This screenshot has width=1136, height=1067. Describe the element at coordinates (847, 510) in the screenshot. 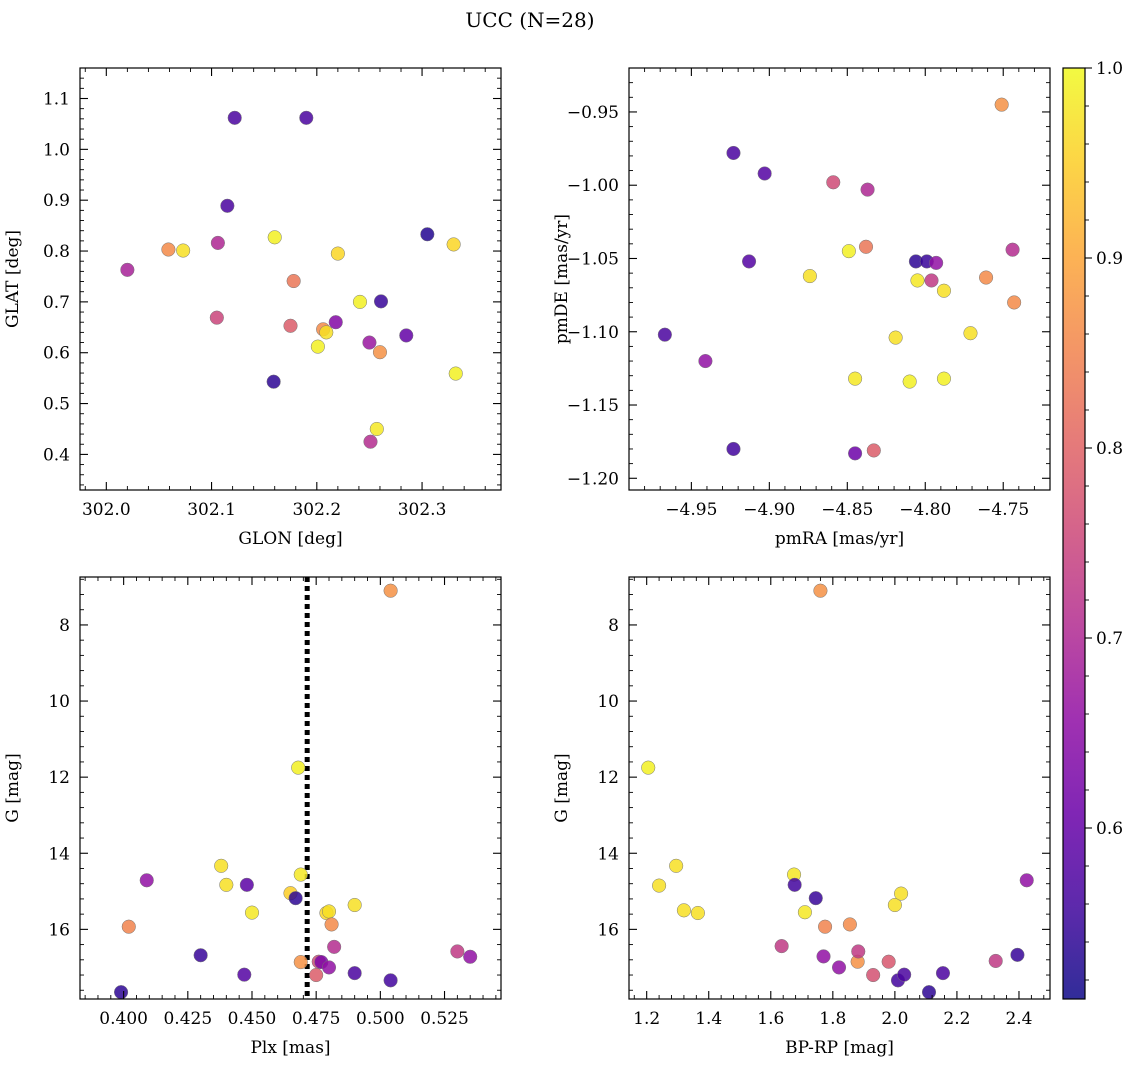

I see `x-tick-label: −4.85` at that location.